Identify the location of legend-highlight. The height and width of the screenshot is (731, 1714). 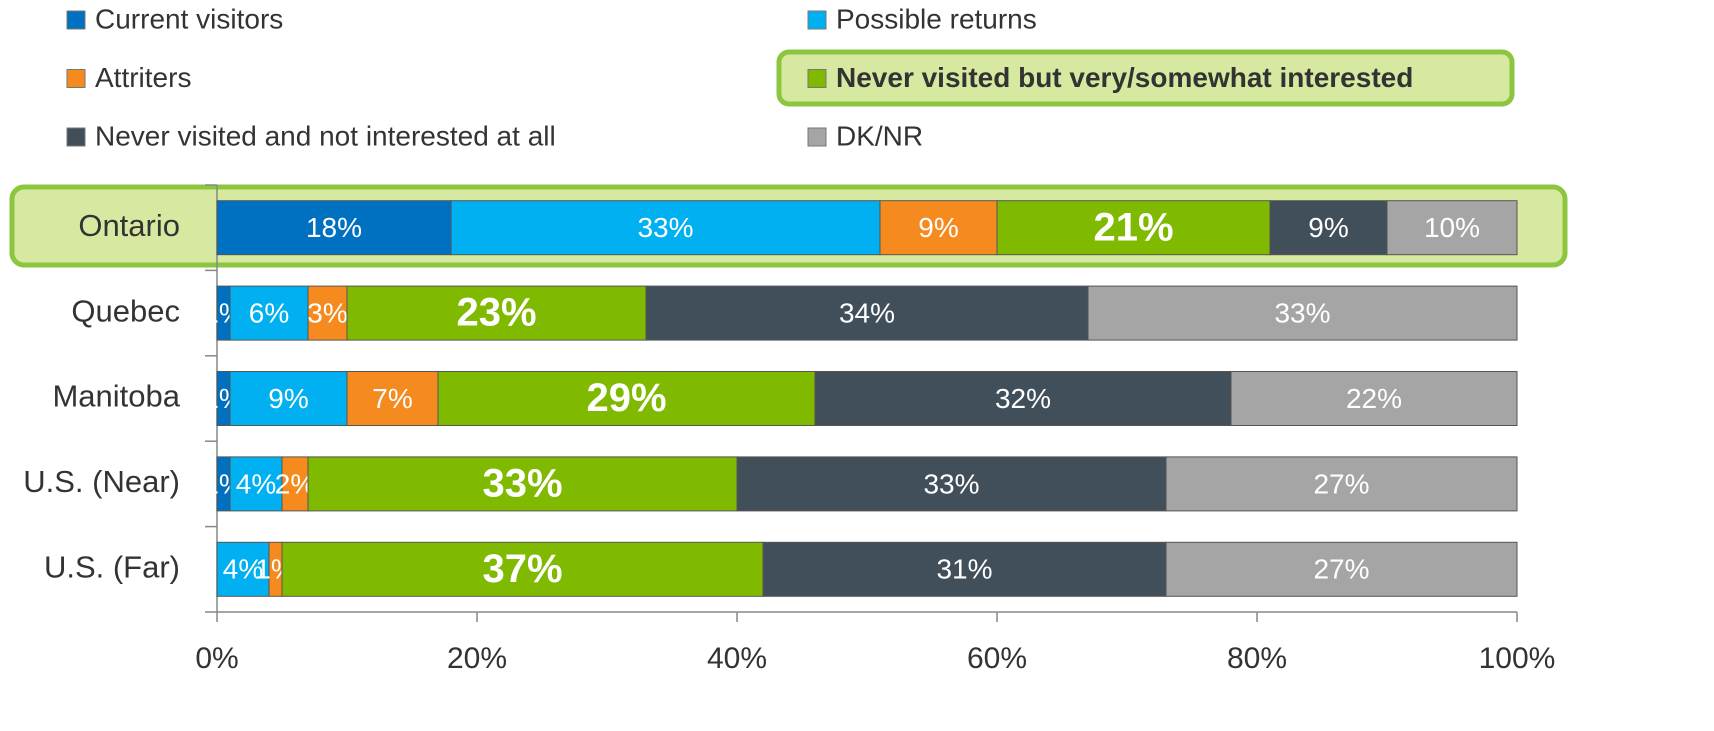
(1145, 78).